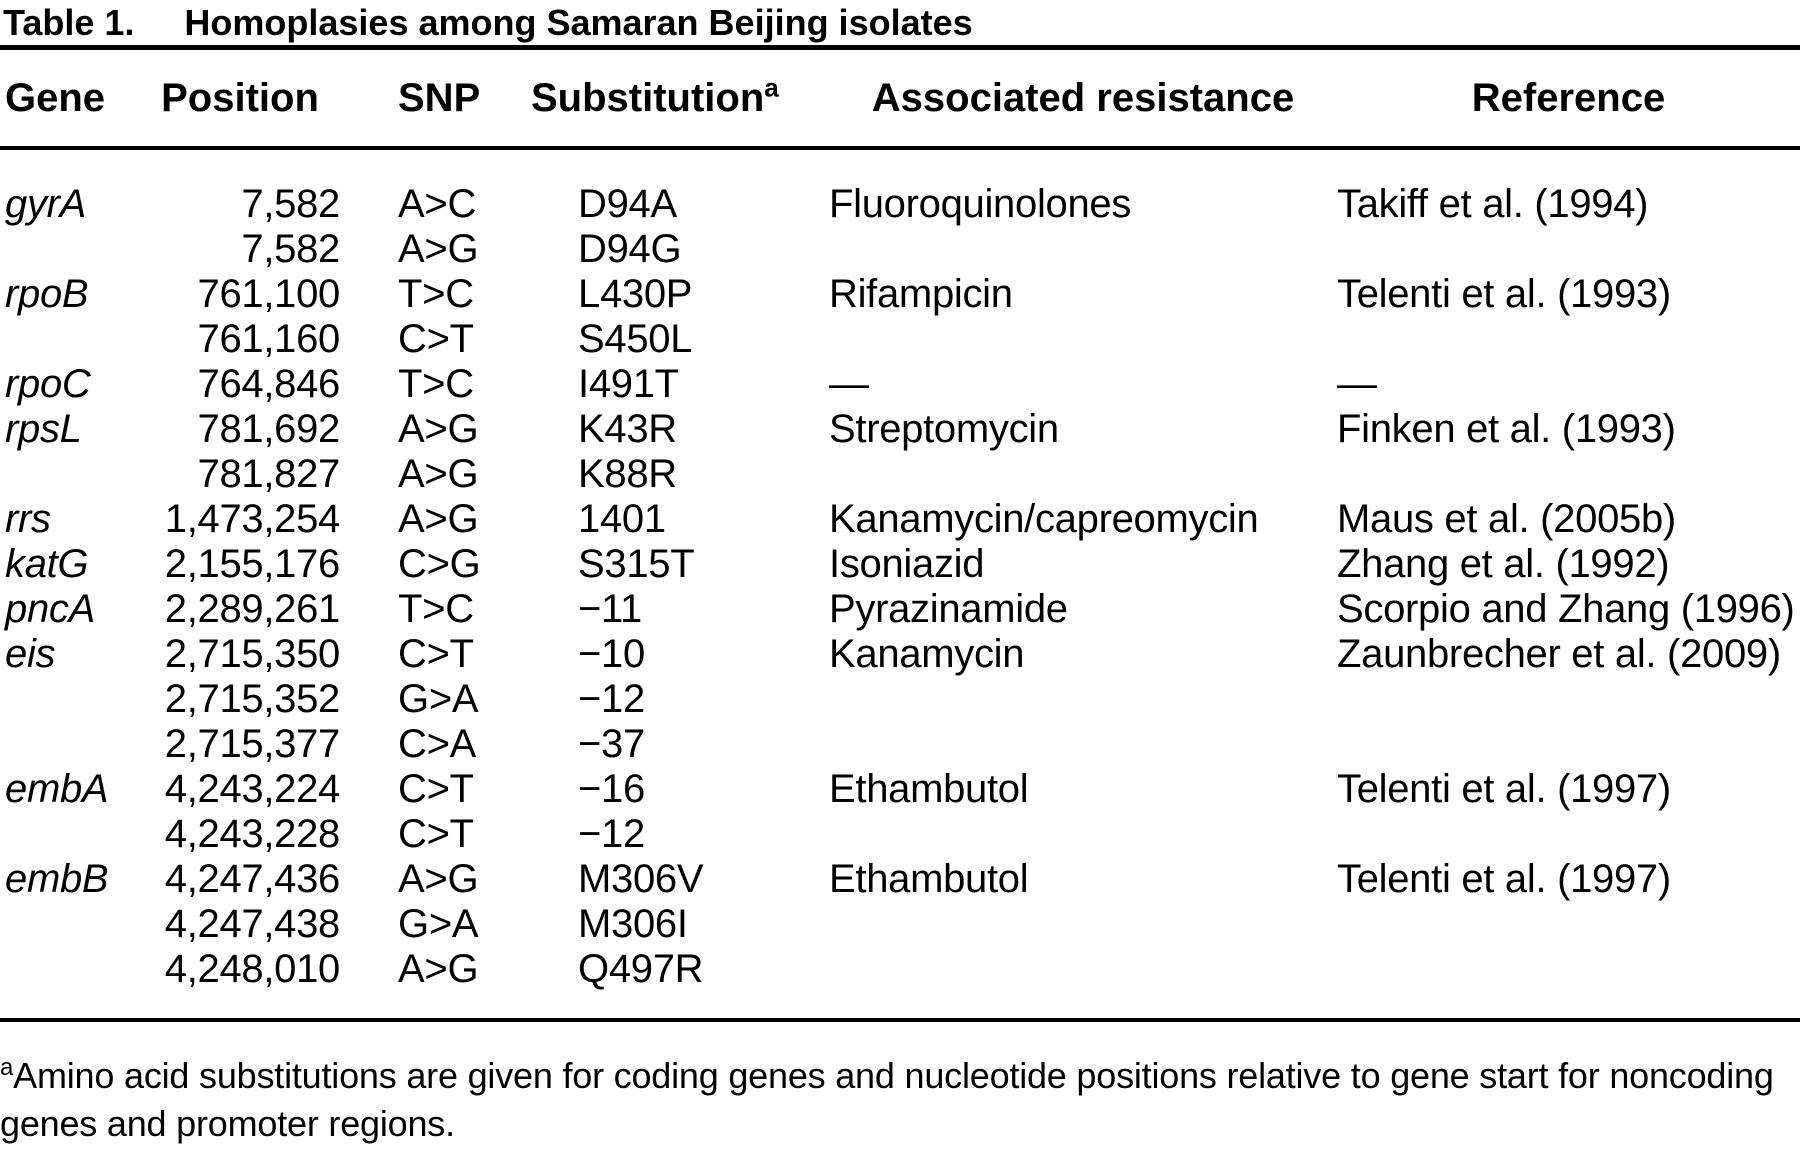 Image resolution: width=1800 pixels, height=1151 pixels. Describe the element at coordinates (627, 474) in the screenshot. I see `cell-substitution: K88R` at that location.